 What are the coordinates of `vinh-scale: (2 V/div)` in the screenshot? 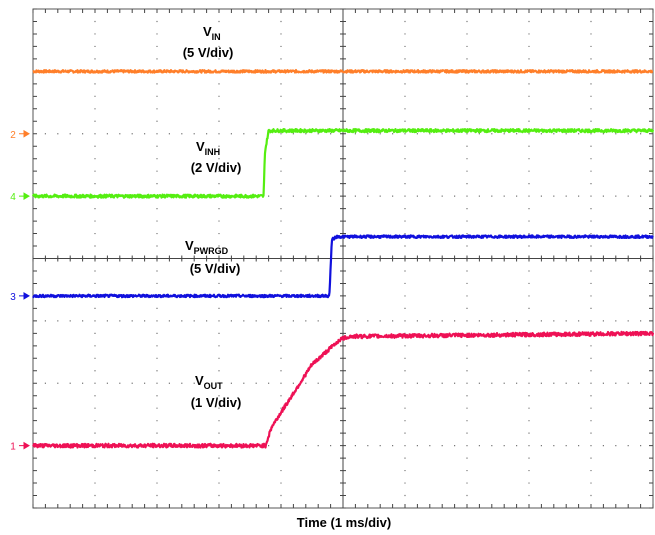 It's located at (216, 167).